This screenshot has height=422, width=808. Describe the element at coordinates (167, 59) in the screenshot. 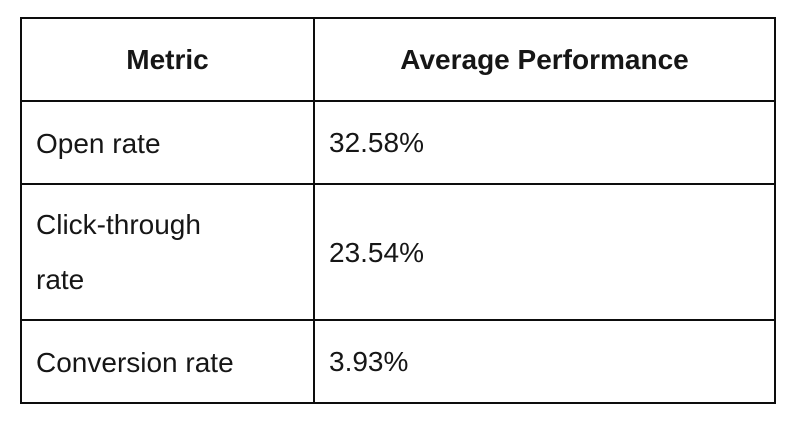

I see `column-header-metric: Metric` at that location.